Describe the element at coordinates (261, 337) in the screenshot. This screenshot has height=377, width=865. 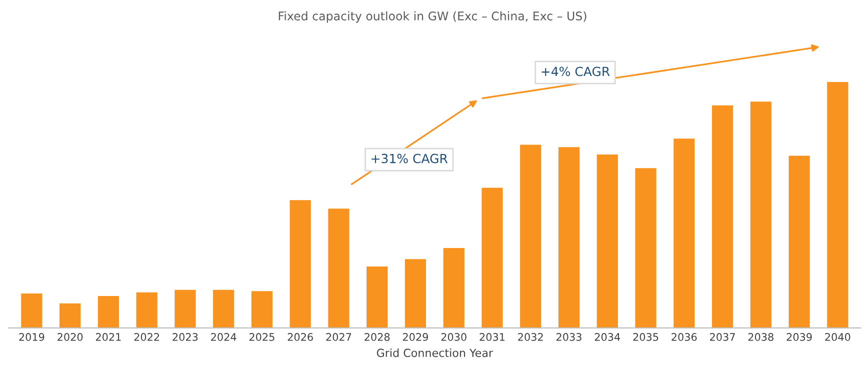
I see `x-tick-label: 2025` at that location.